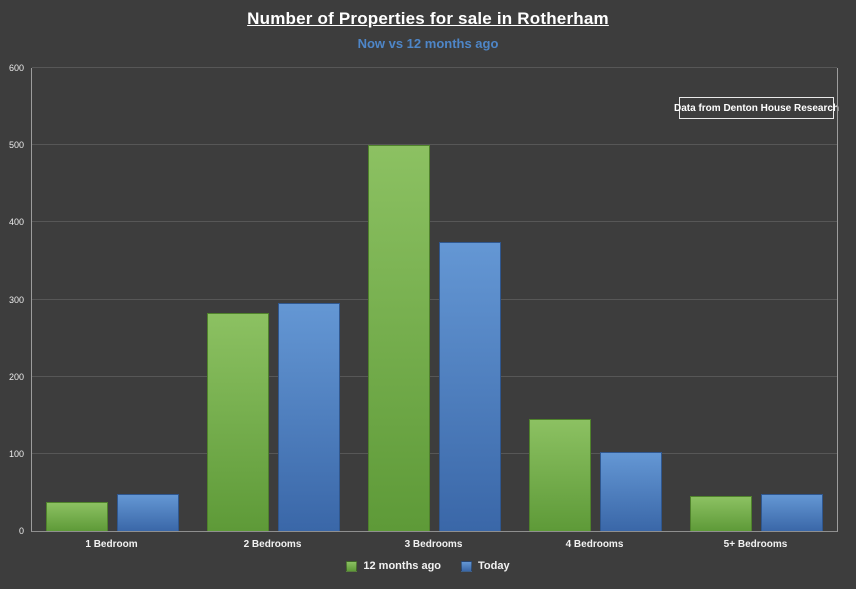 The width and height of the screenshot is (856, 589). Describe the element at coordinates (16, 299) in the screenshot. I see `y-tick-label-300: 300` at that location.